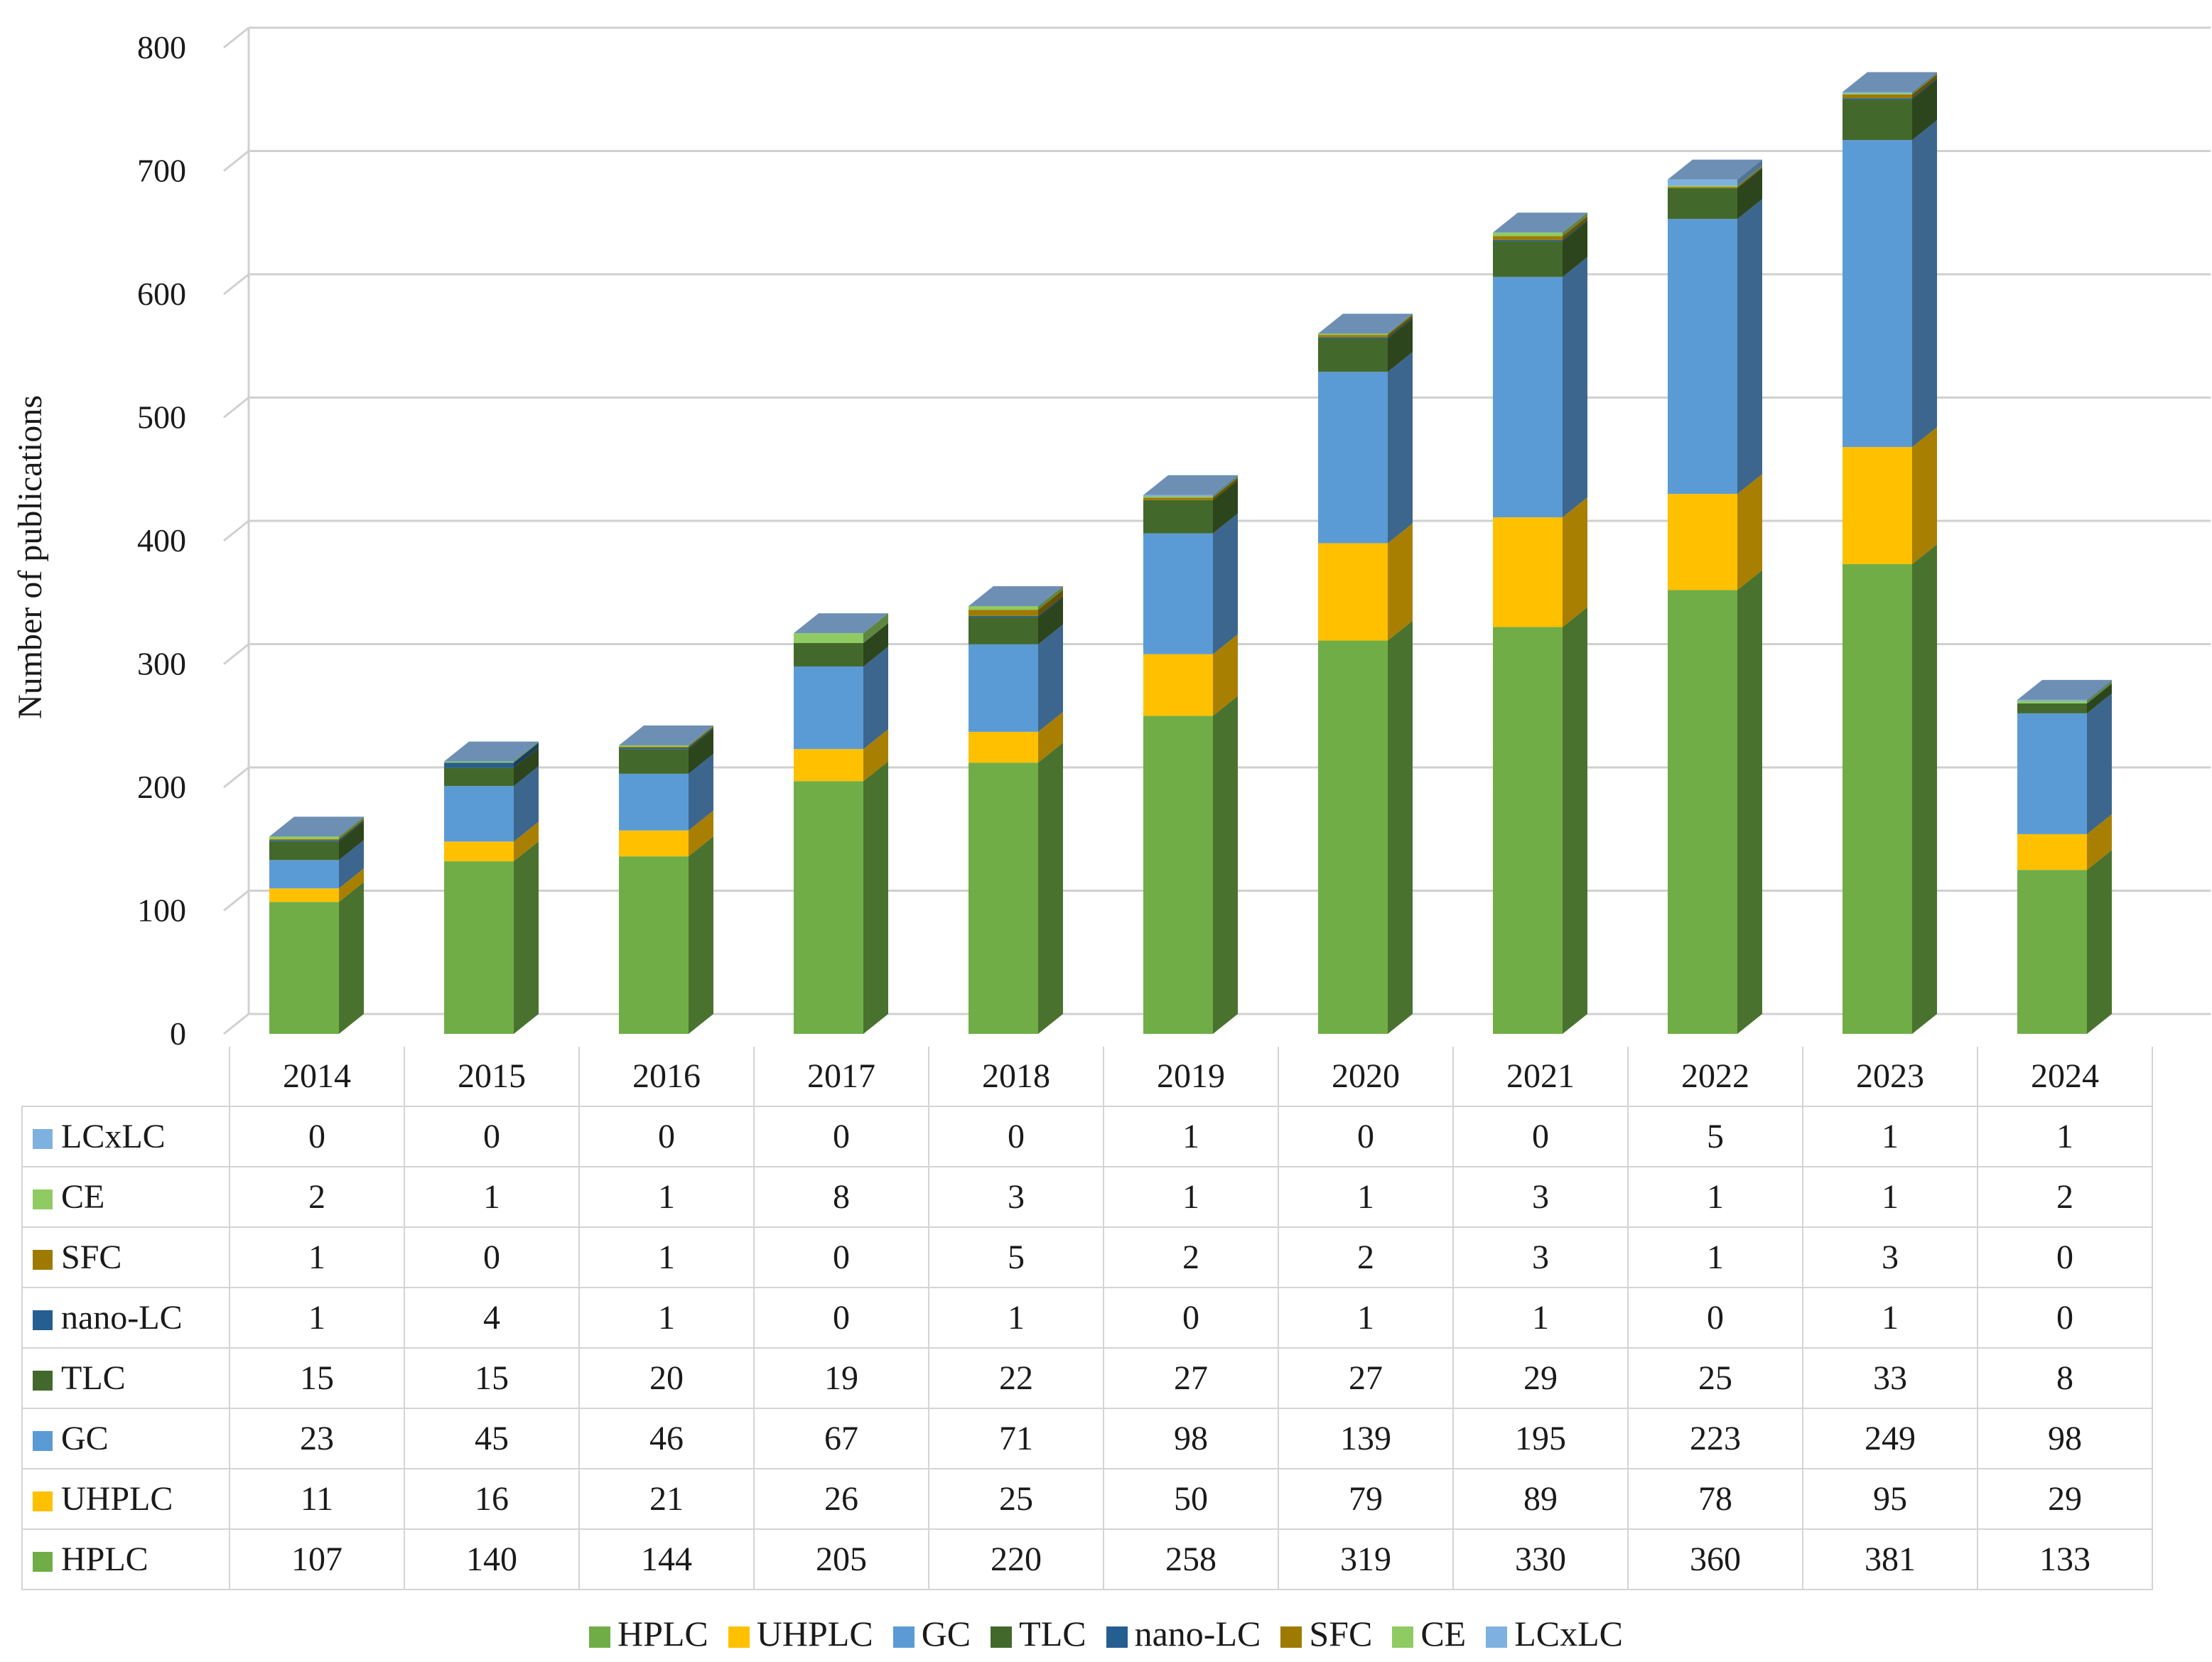 The image size is (2212, 1662). What do you see at coordinates (1052, 1634) in the screenshot?
I see `legend-label: TLC` at bounding box center [1052, 1634].